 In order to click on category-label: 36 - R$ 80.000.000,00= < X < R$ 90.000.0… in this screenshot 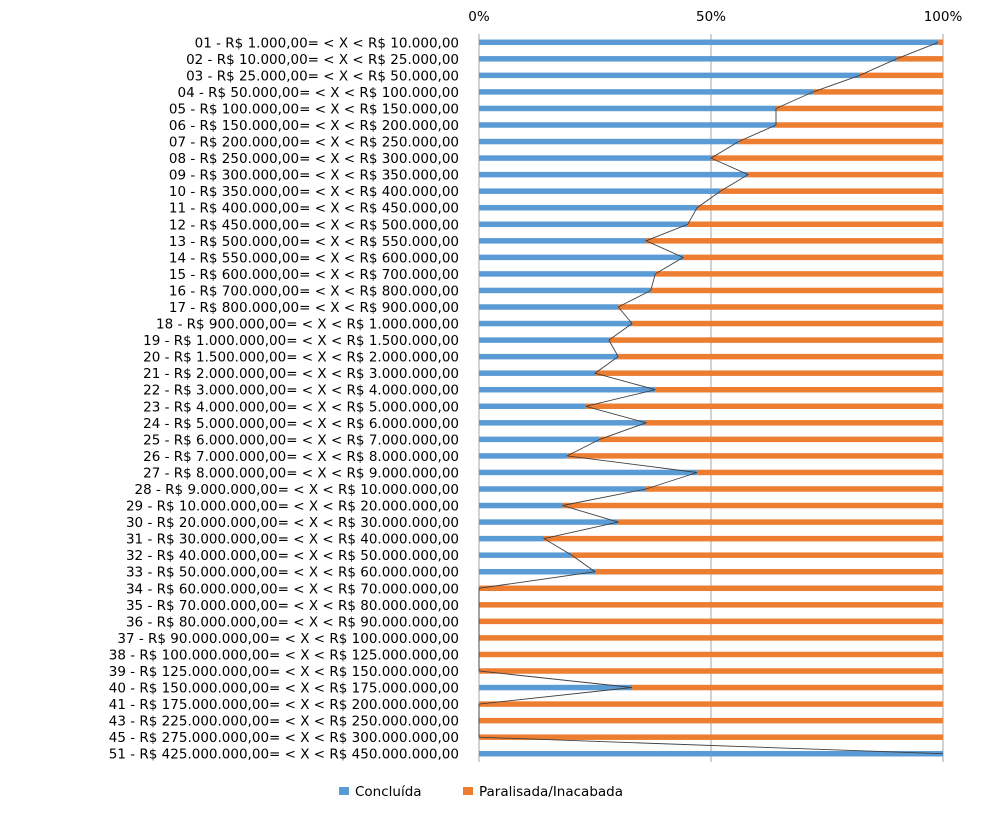, I will do `click(292, 622)`.